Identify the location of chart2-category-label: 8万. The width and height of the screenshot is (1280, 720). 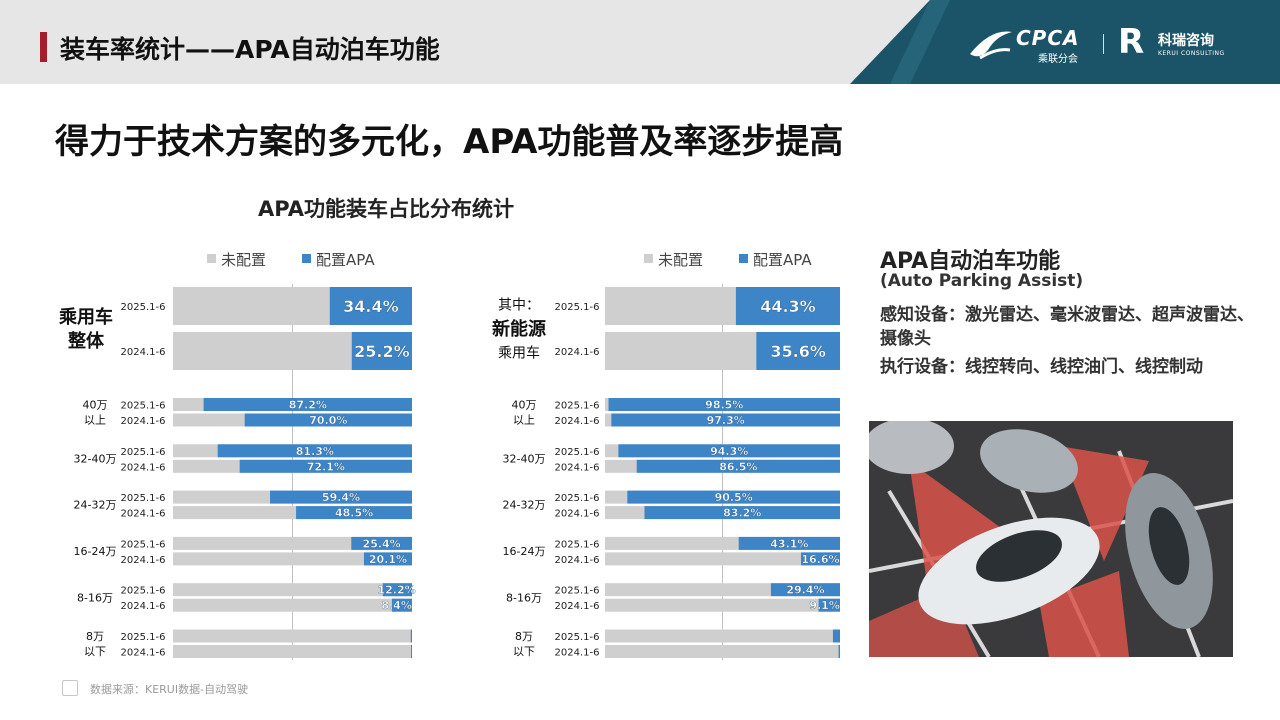
(524, 636).